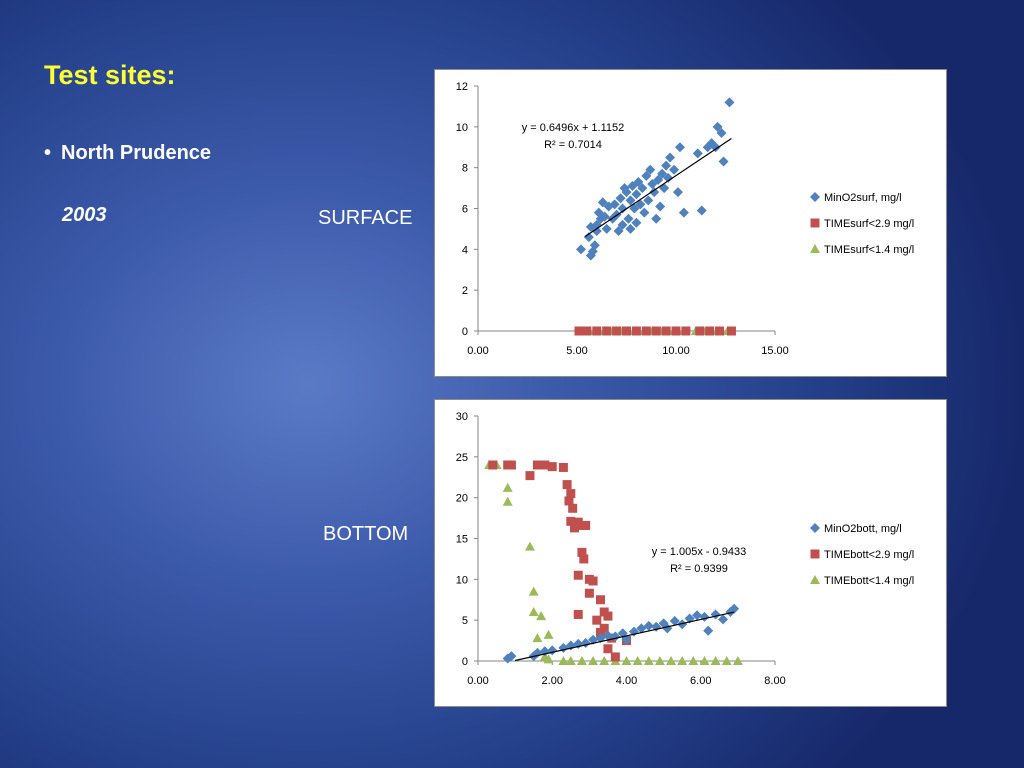  Describe the element at coordinates (552, 681) in the screenshot. I see `bottom-x-tick-label: 2.00` at that location.